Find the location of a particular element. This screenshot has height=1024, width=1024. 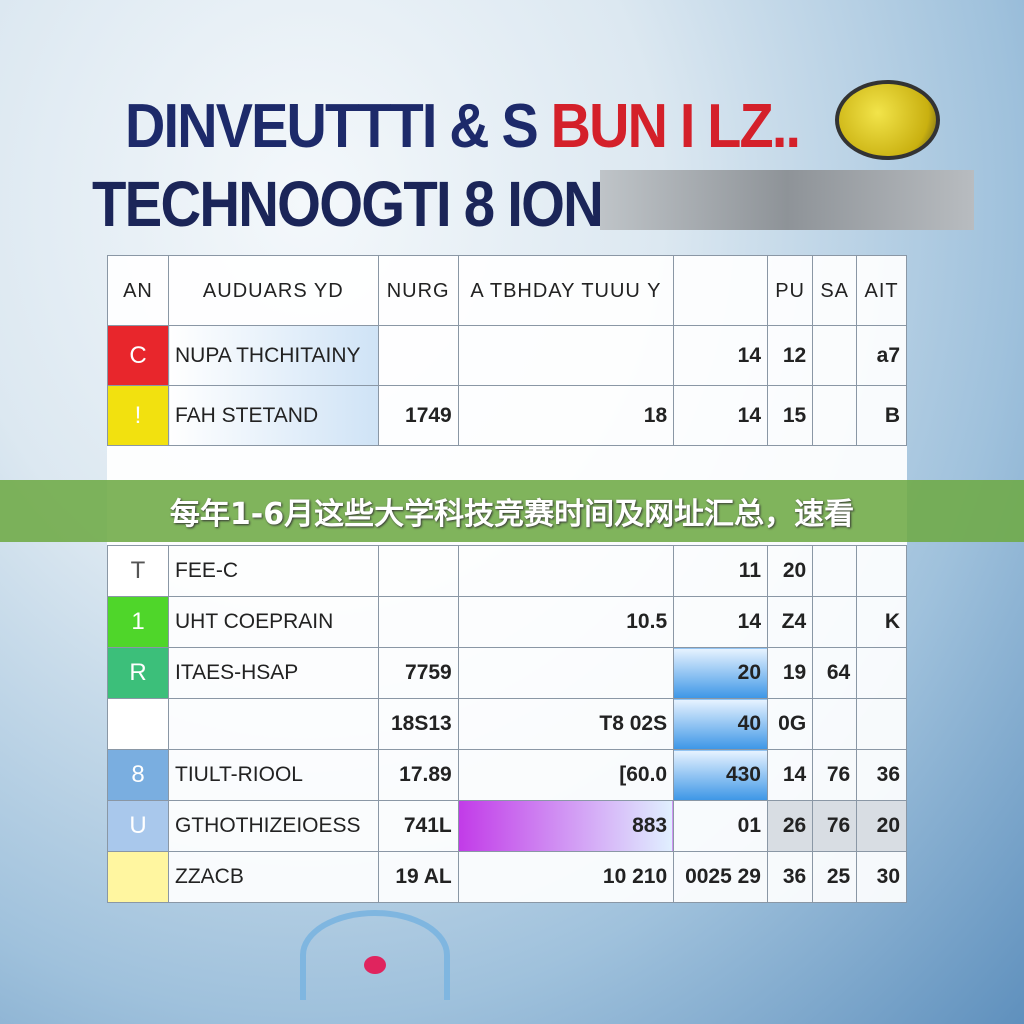

table-cell: ZZACB is located at coordinates (273, 877).